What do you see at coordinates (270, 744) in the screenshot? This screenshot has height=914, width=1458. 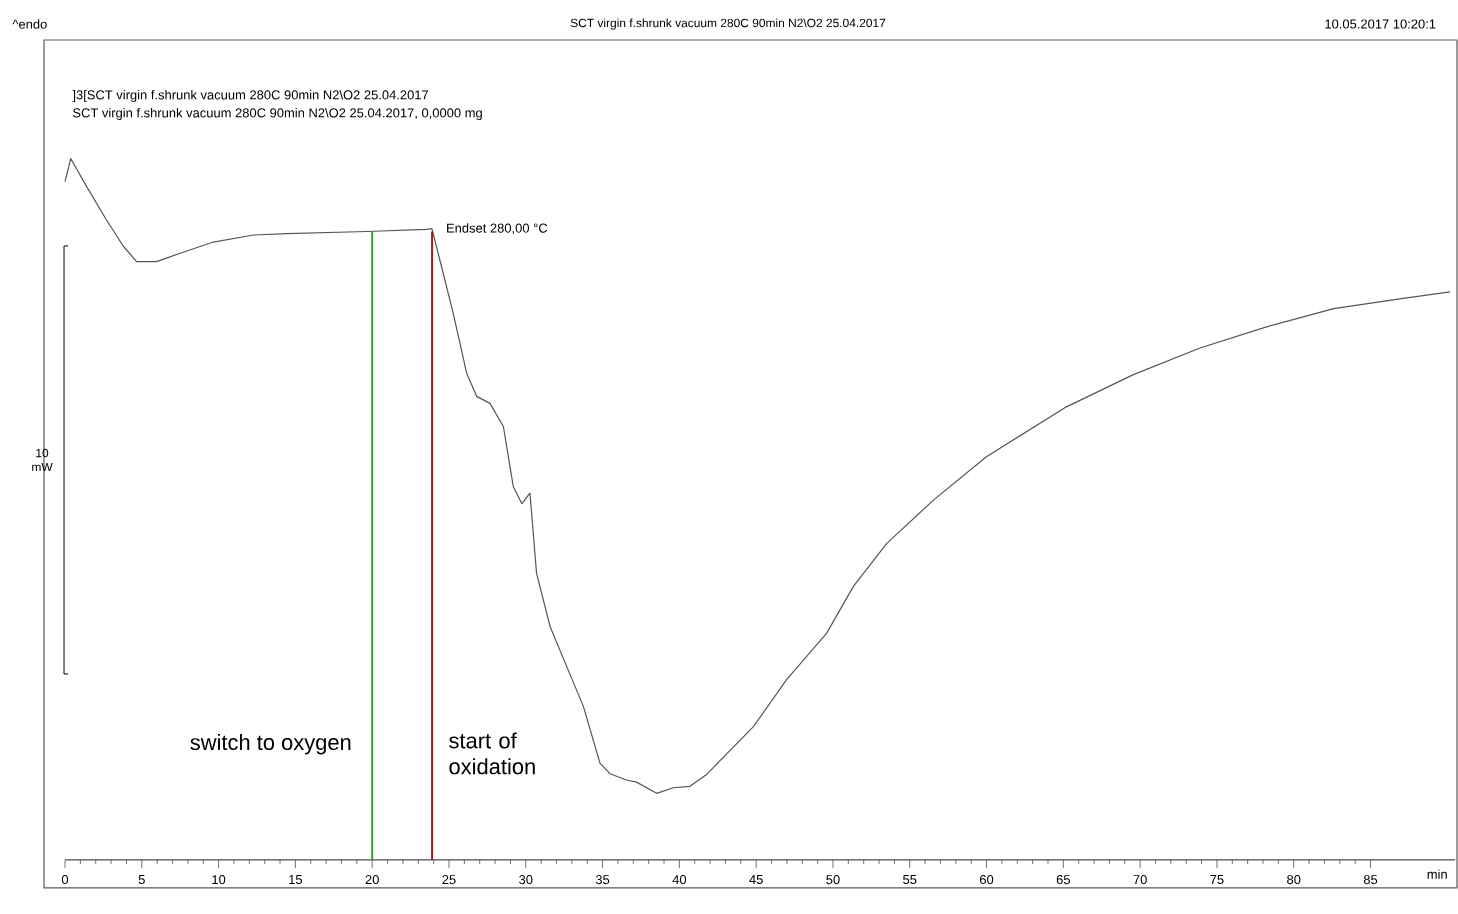 I see `ref-line-label: switch to oxygen` at bounding box center [270, 744].